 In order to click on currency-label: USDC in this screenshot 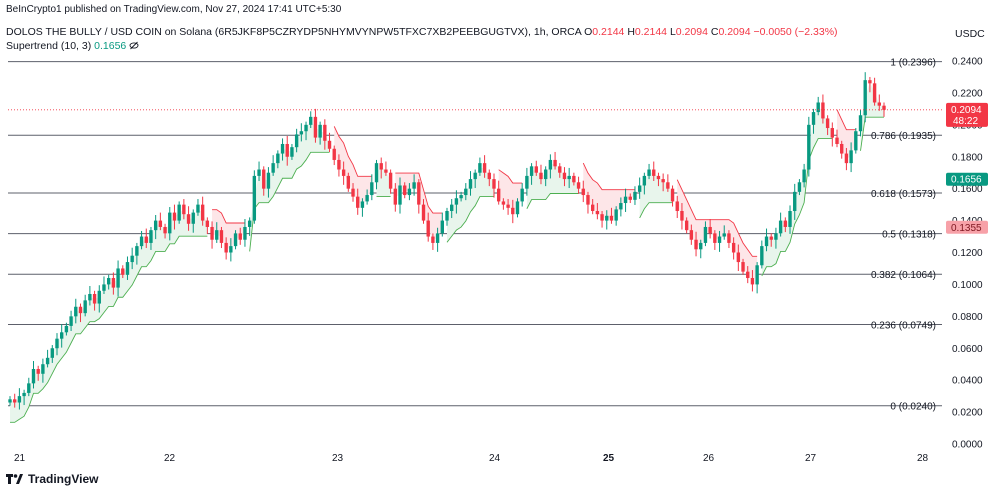, I will do `click(970, 34)`.